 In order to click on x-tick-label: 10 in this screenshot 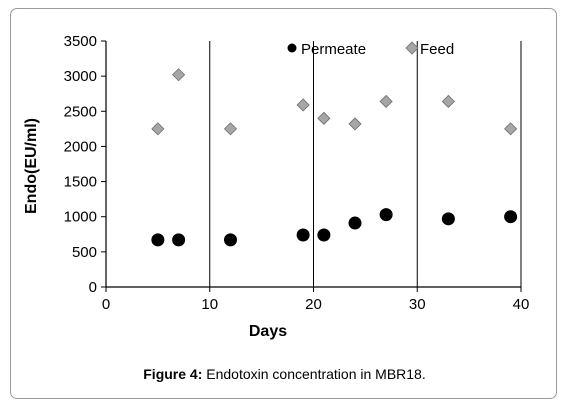, I will do `click(209, 304)`.